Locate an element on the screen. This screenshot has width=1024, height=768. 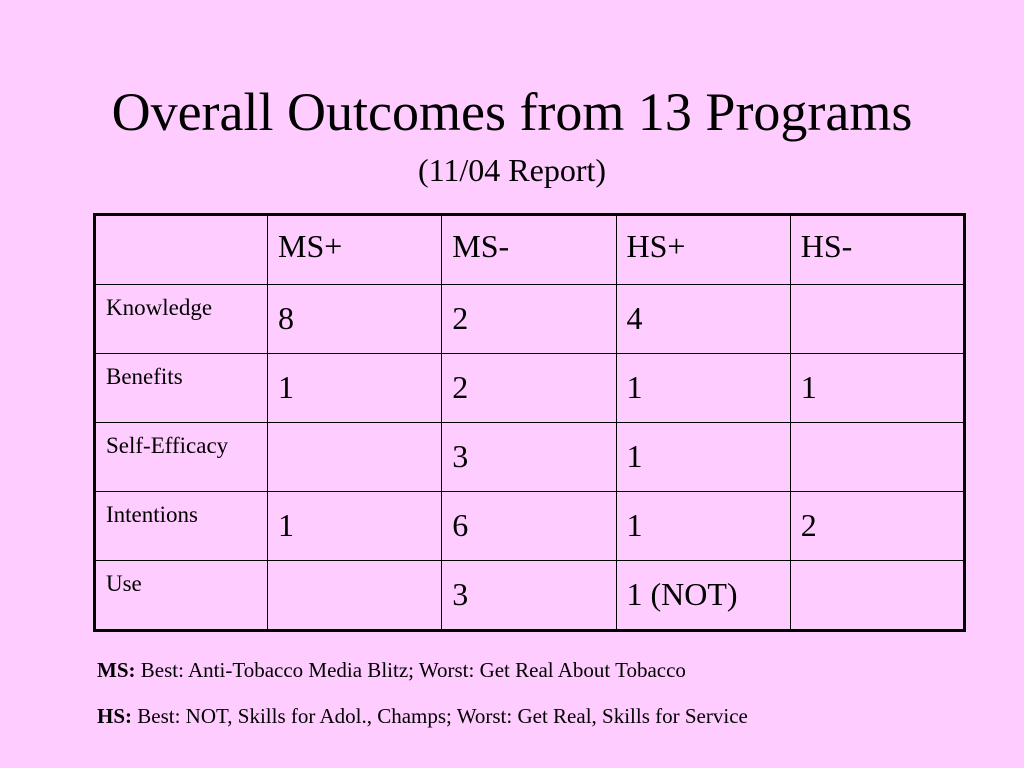
table-header-row: MS+ MS- HS+ HS- is located at coordinates (530, 249).